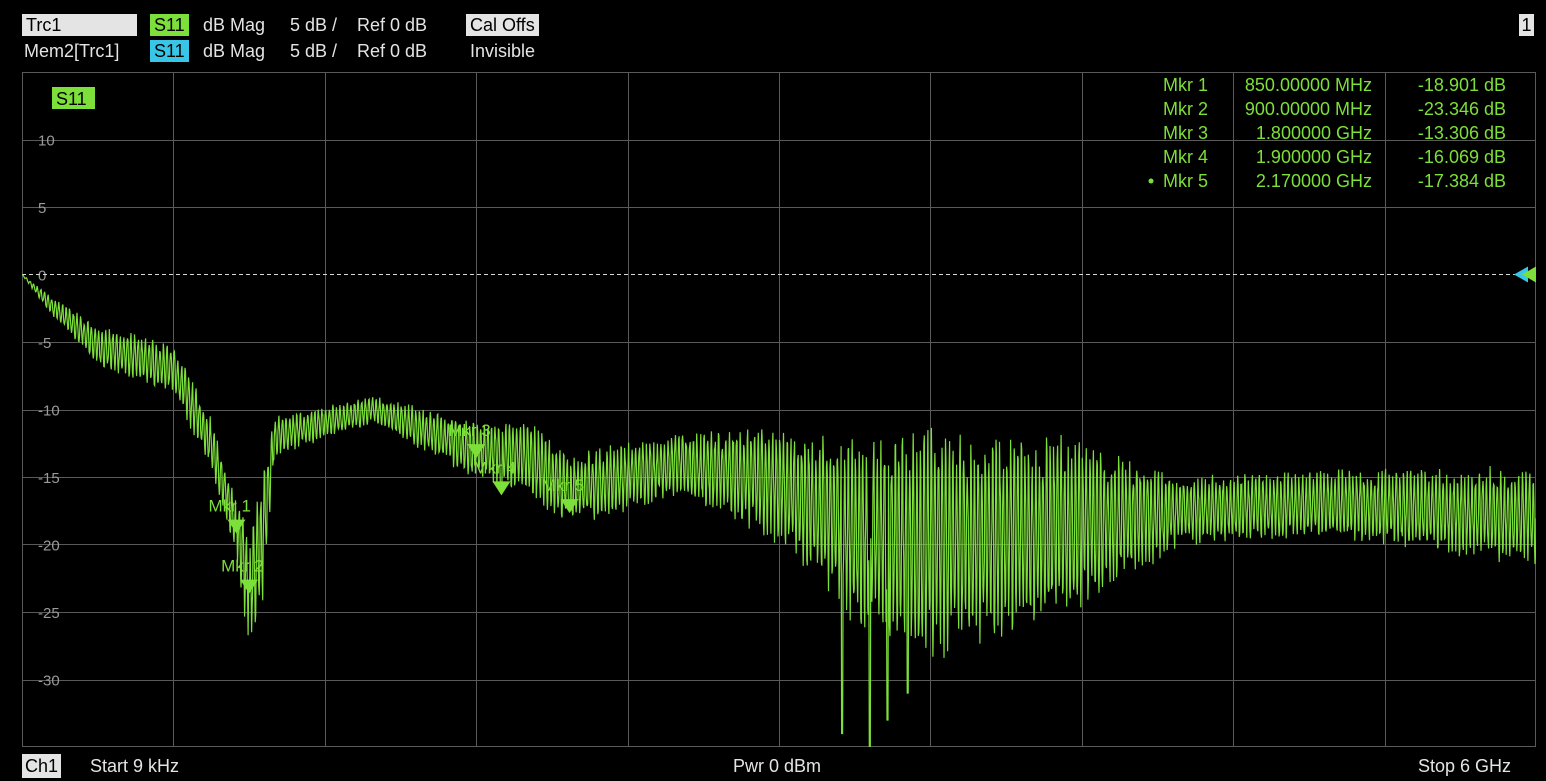  I want to click on y-tick-label: -25, so click(49, 613).